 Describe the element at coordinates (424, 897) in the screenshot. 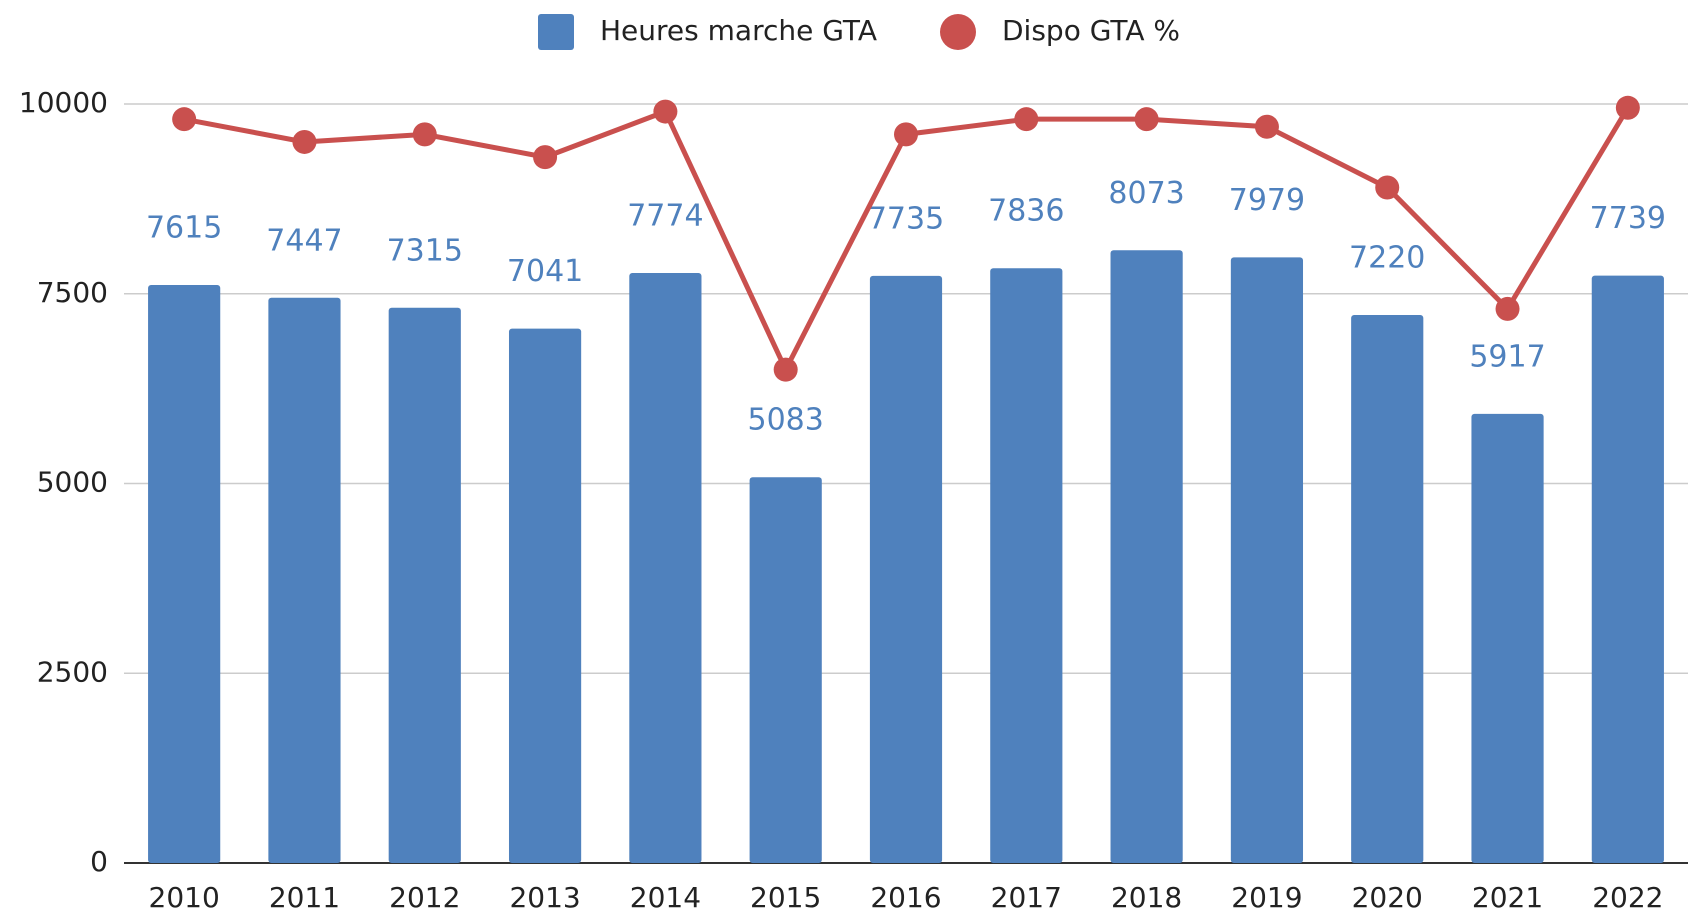

I see `x-tick-label: 2012` at that location.